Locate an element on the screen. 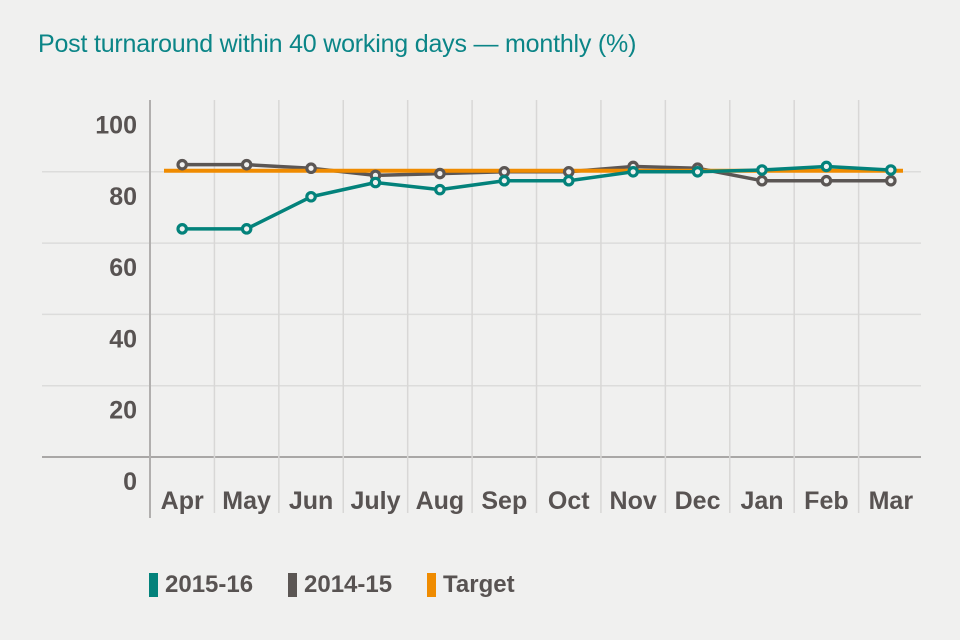 This screenshot has height=640, width=960. y-tick-label: 0 is located at coordinates (130, 482).